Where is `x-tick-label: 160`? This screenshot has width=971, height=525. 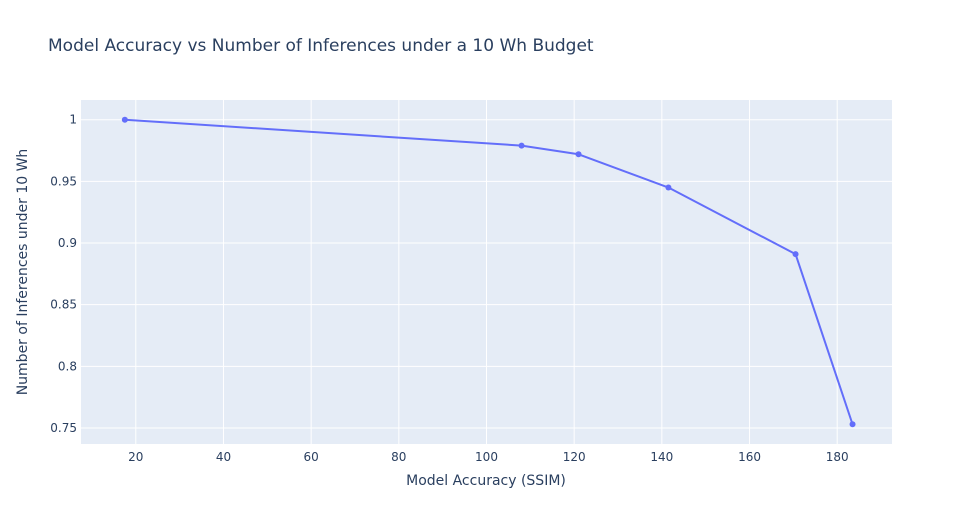 x-tick-label: 160 is located at coordinates (749, 457).